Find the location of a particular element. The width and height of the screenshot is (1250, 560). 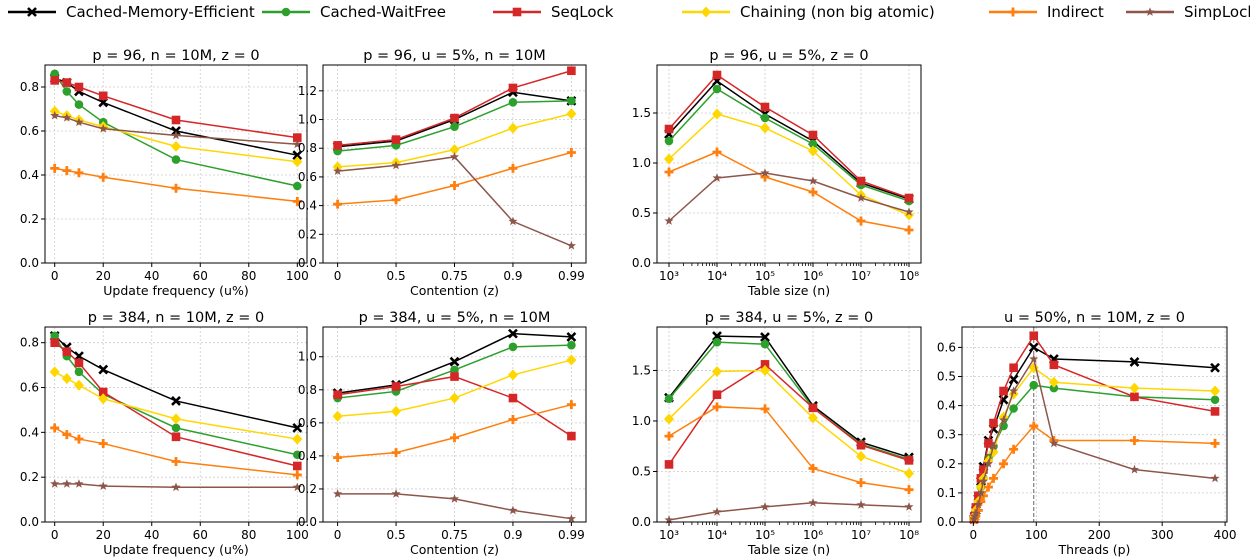

x-tick-label: 400 is located at coordinates (1225, 535).